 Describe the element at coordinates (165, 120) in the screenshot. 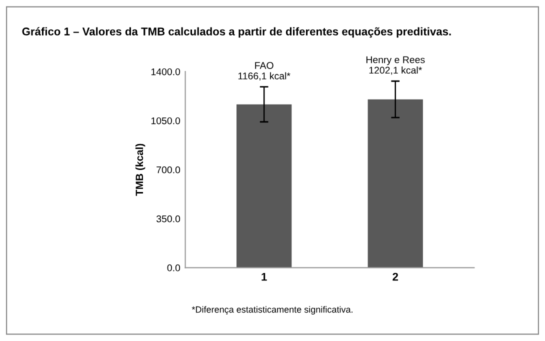

I see `y-tick-label: 1050.0` at that location.